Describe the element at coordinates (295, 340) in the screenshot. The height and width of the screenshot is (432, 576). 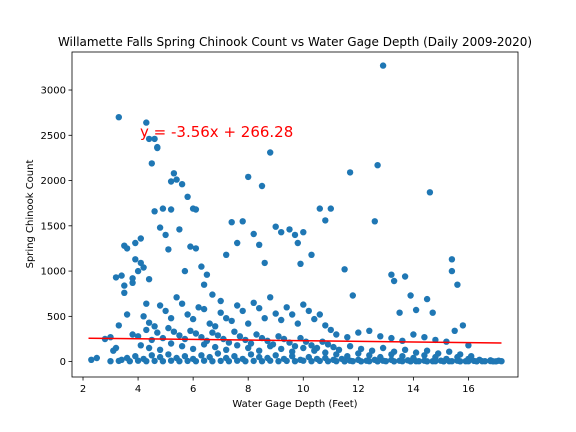
I see `regression-layer` at that location.